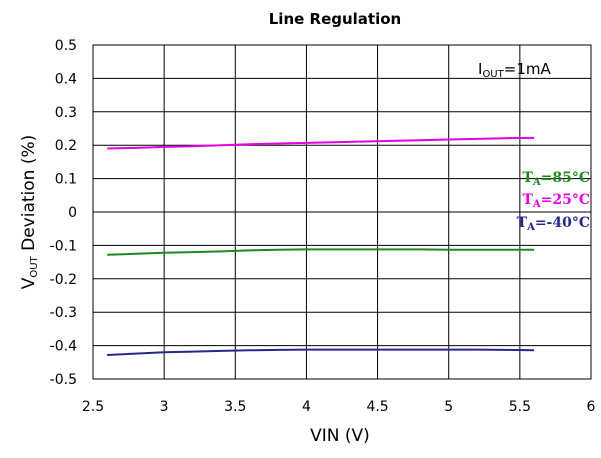 The height and width of the screenshot is (458, 601). Describe the element at coordinates (556, 179) in the screenshot. I see `legend-entry: TA=85°C` at that location.